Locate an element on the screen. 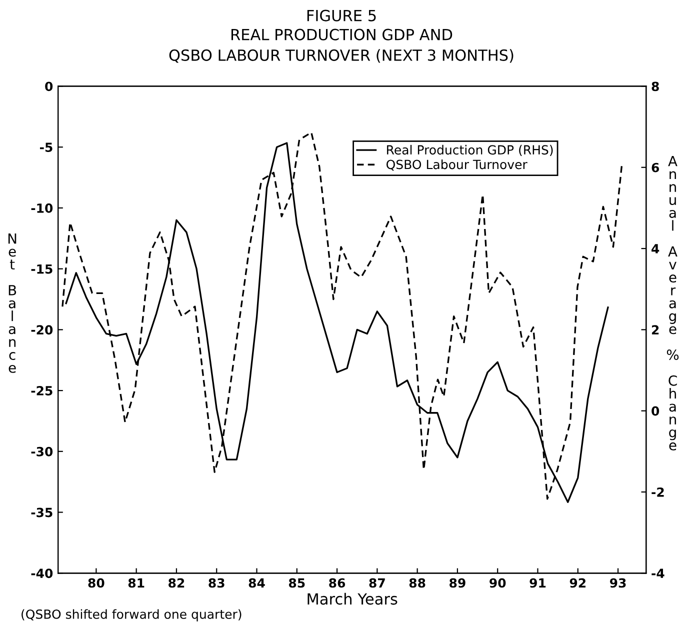 The width and height of the screenshot is (683, 634). x-axis-title: March Years is located at coordinates (353, 598).